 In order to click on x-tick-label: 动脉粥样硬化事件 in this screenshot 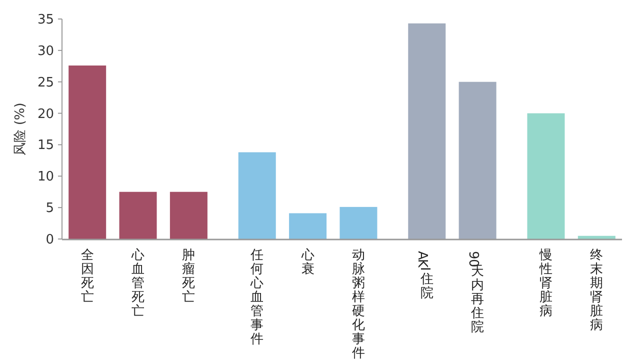, I will do `click(358, 304)`.